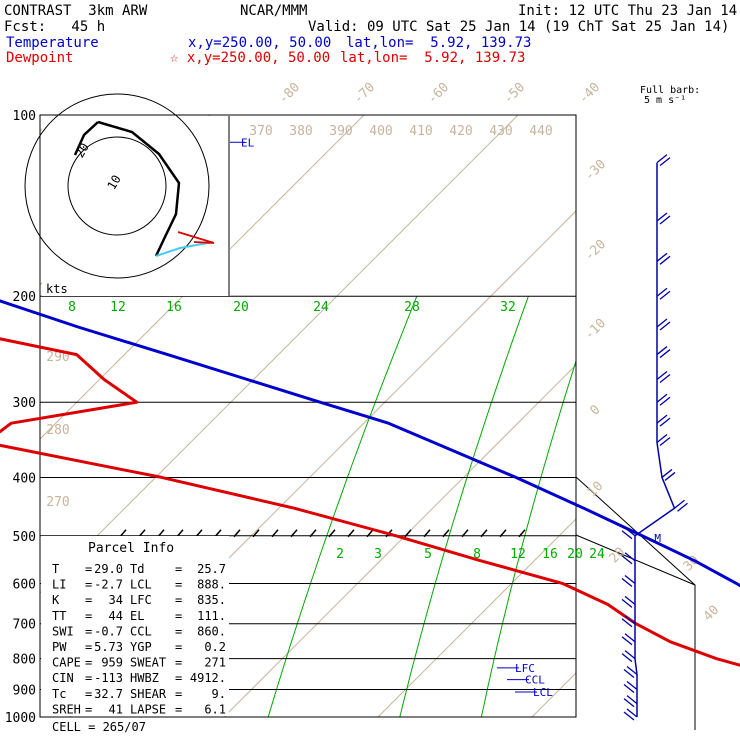 The width and height of the screenshot is (740, 740). Describe the element at coordinates (116, 709) in the screenshot. I see `parcel-value: 41` at that location.